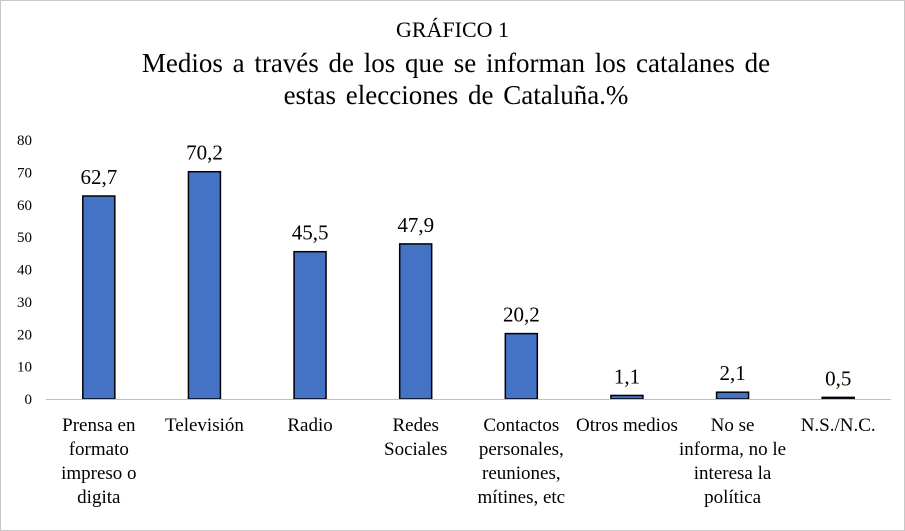 The height and width of the screenshot is (531, 905). I want to click on data-label: 2,1, so click(732, 373).